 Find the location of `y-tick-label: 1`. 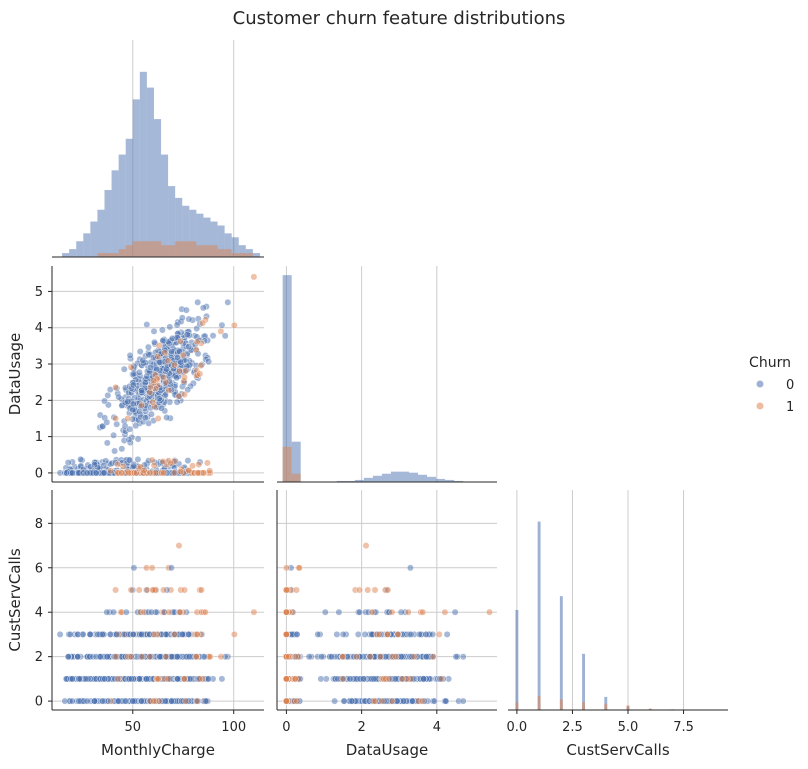

y-tick-label: 1 is located at coordinates (39, 437).